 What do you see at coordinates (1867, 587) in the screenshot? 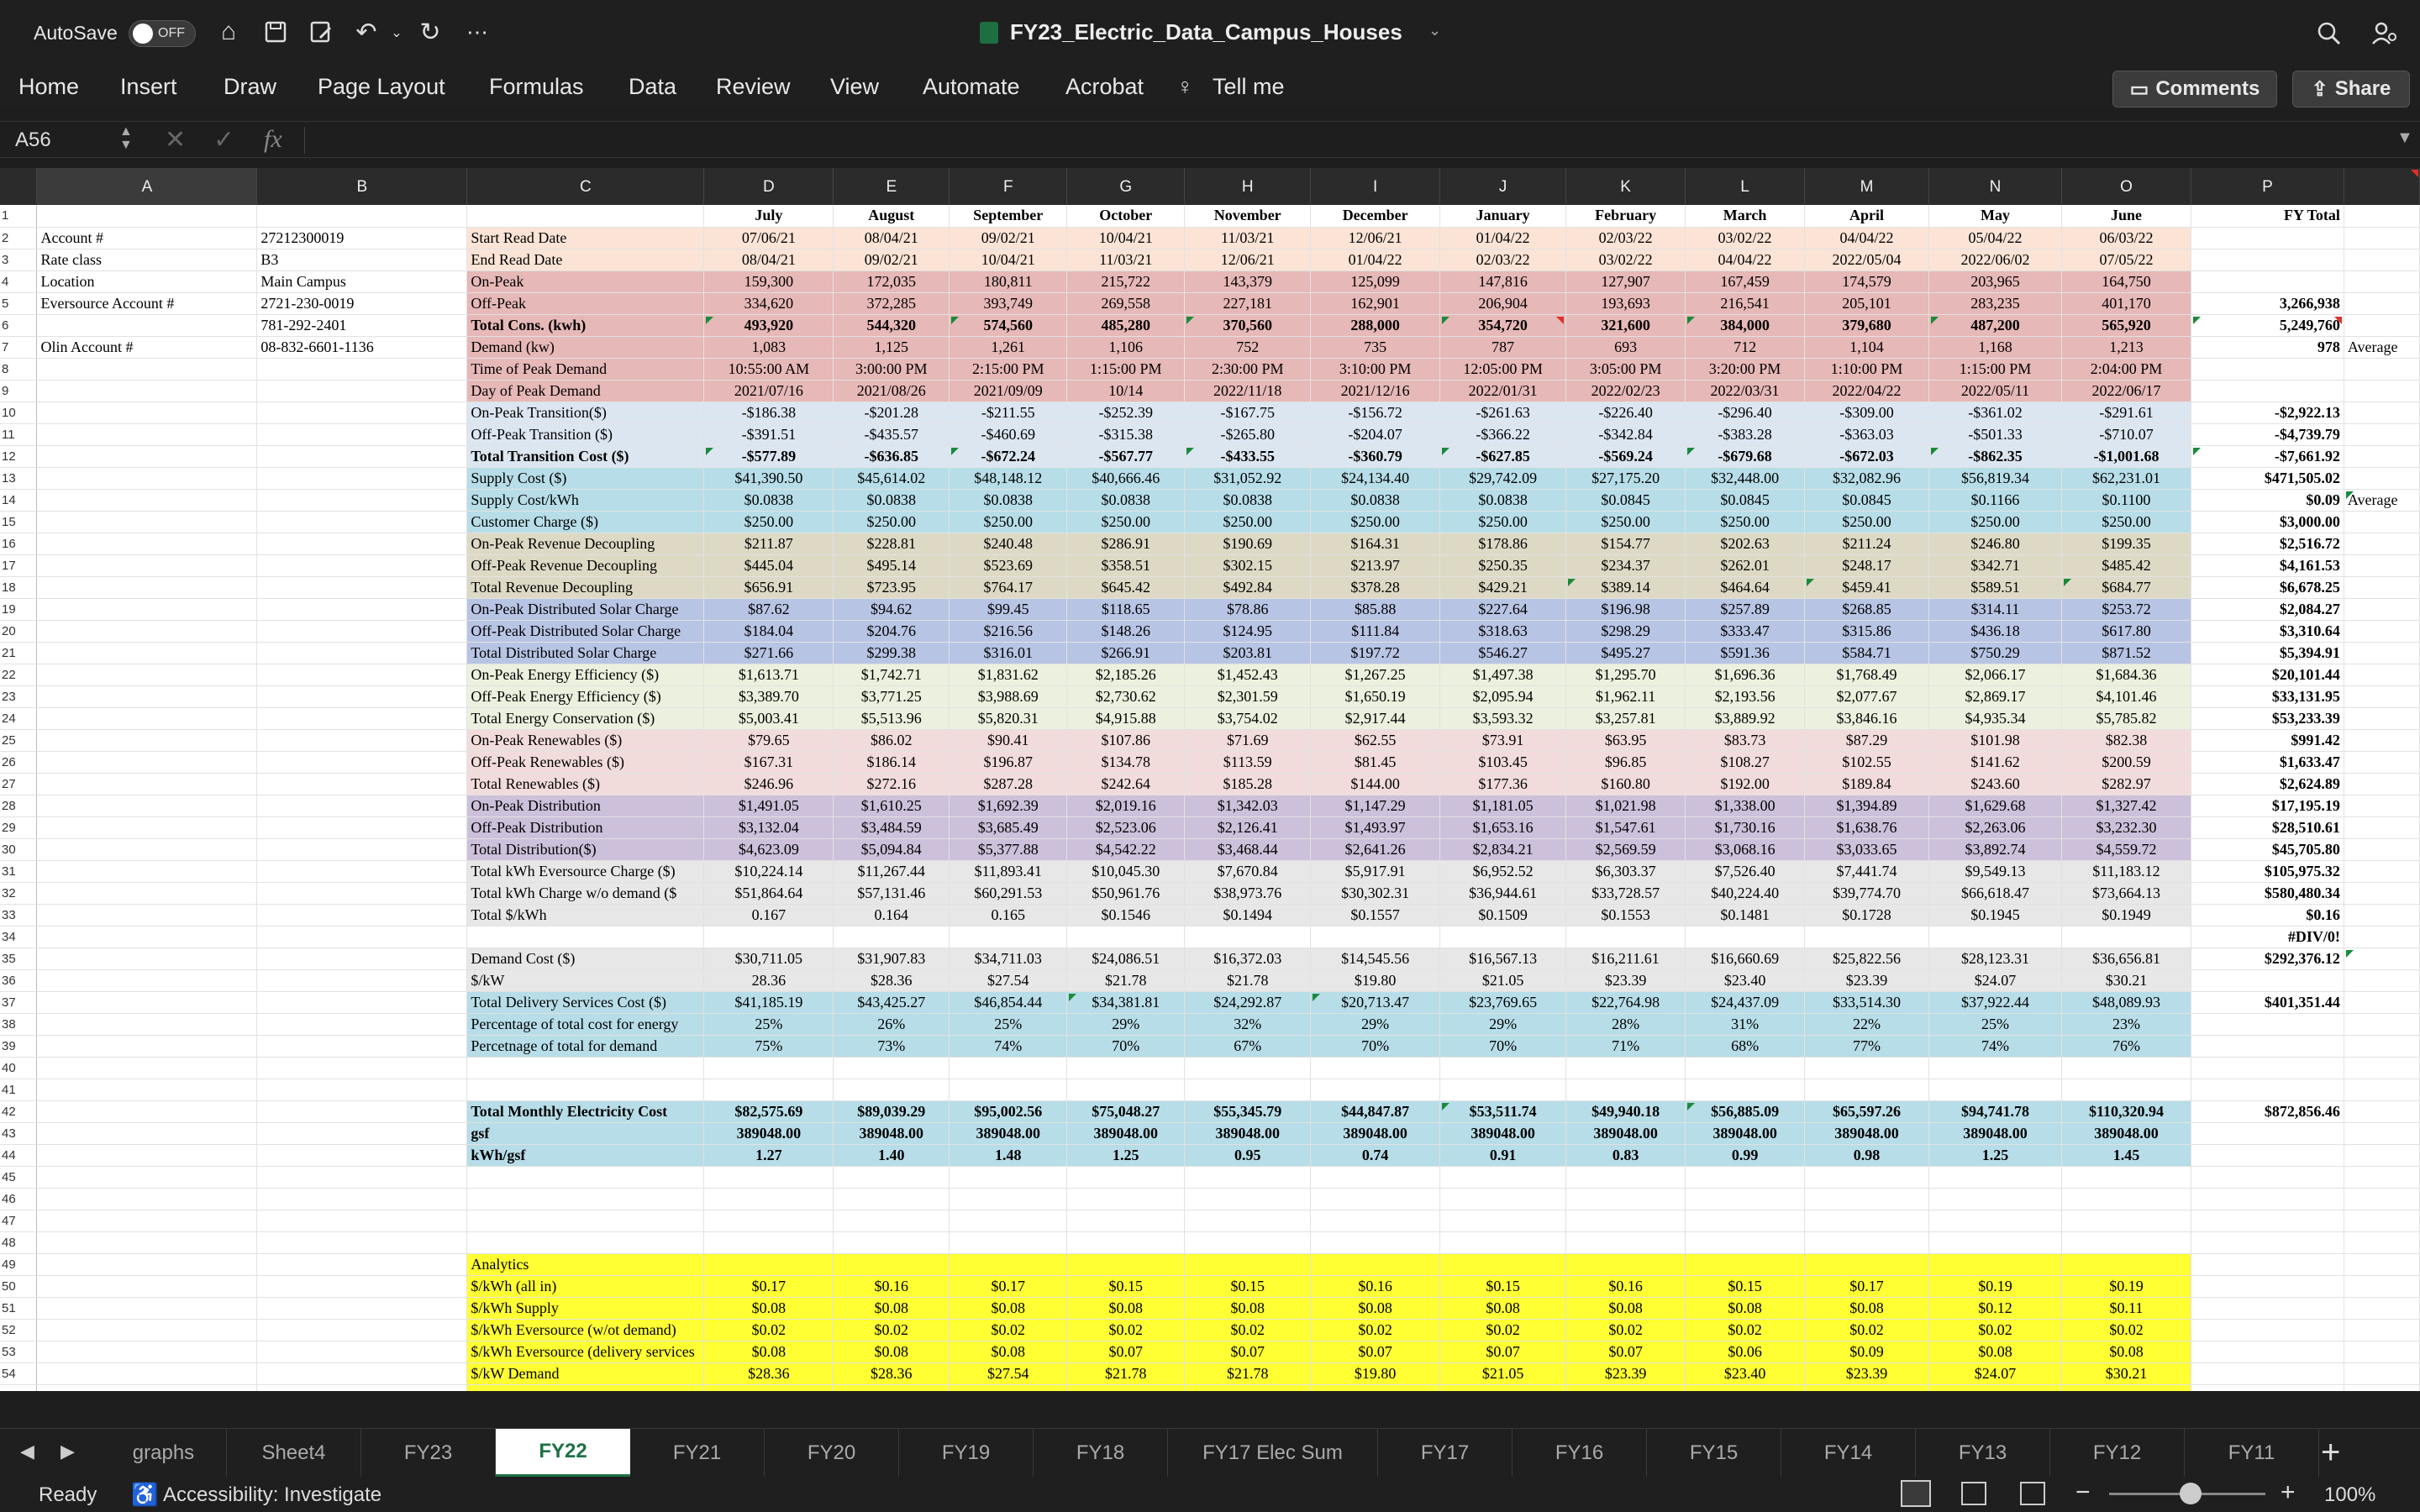
I see `cell: $459.41` at bounding box center [1867, 587].